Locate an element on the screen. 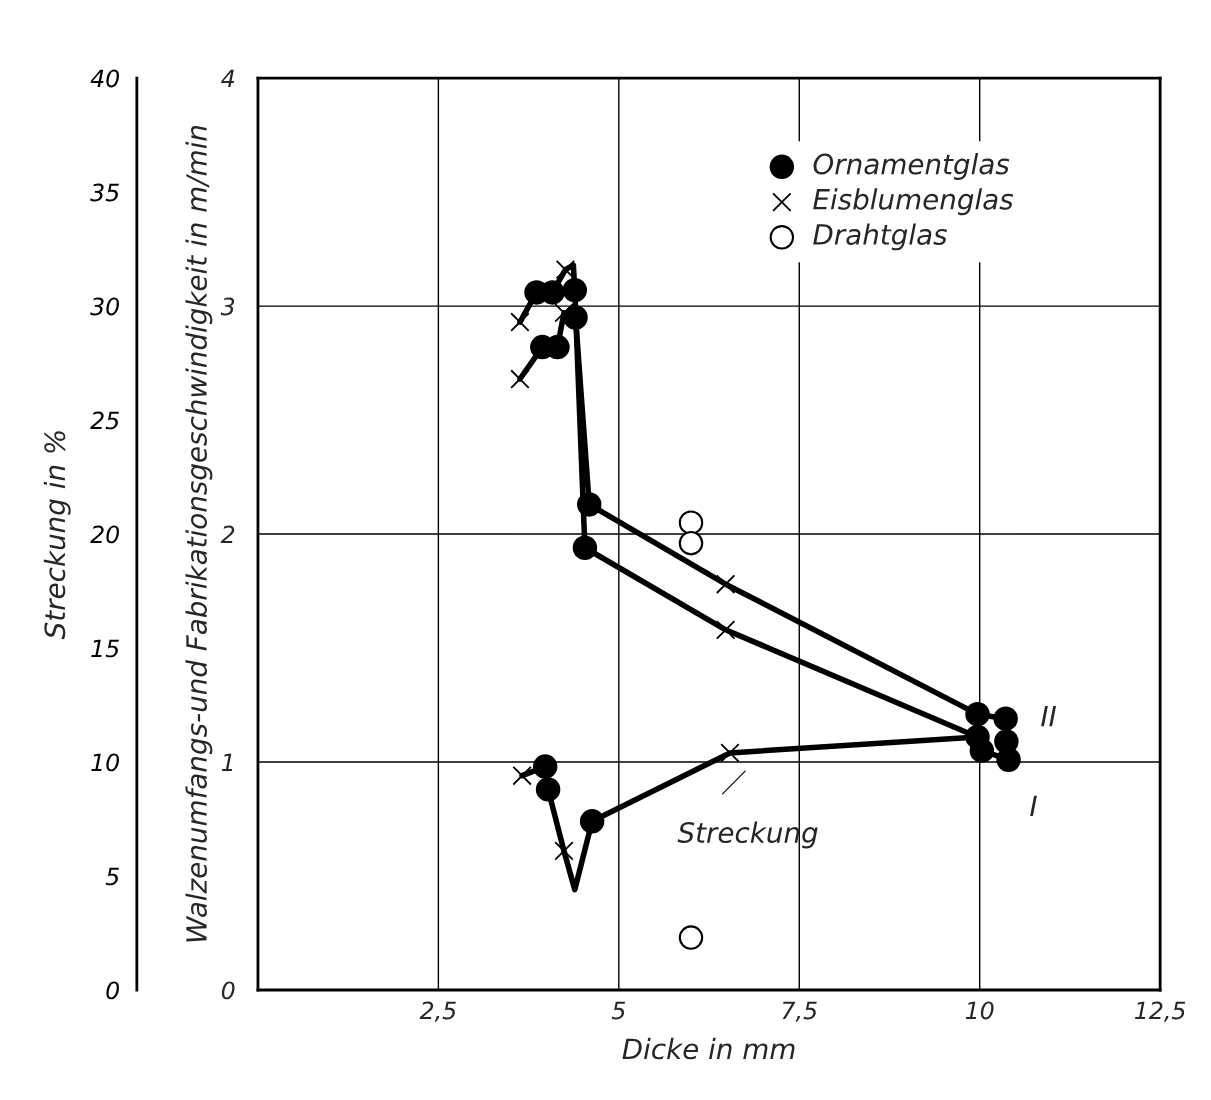 The height and width of the screenshot is (1100, 1211). legend-label: Eisblumenglas is located at coordinates (913, 202).